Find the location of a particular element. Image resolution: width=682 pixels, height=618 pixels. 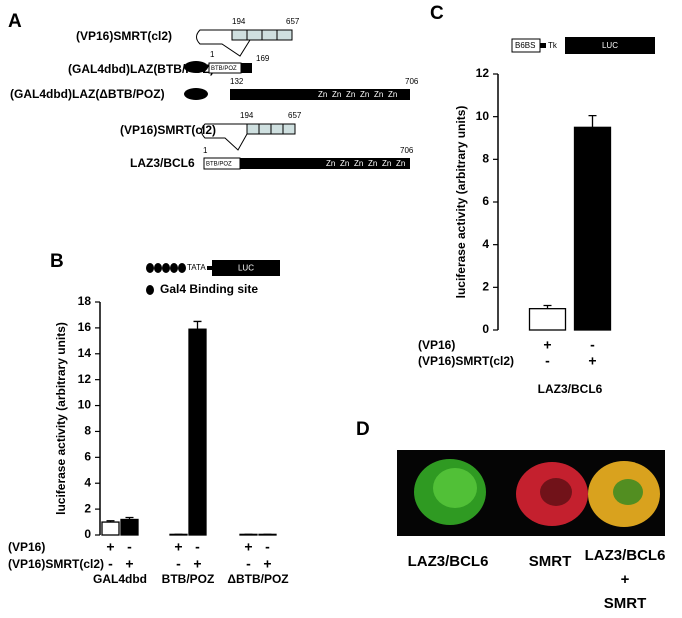

linker is located at coordinates (209, 268).